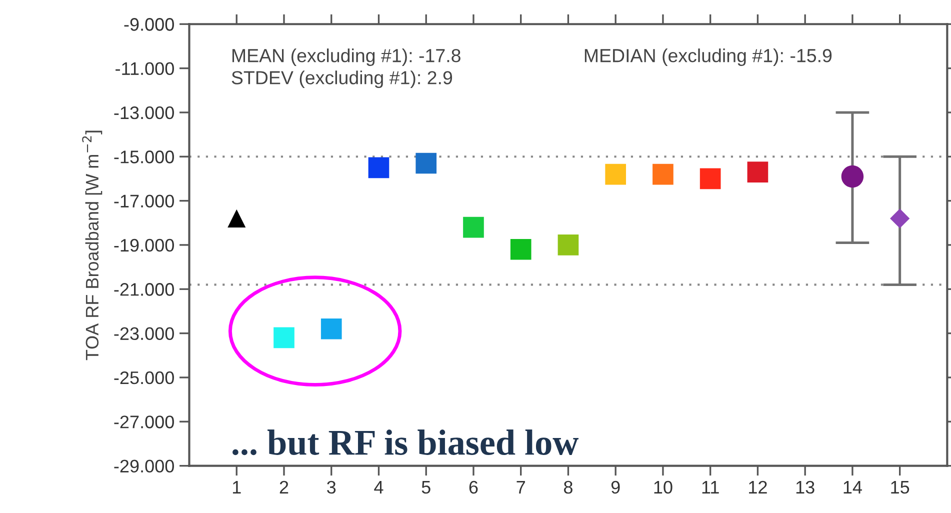 The height and width of the screenshot is (513, 951). What do you see at coordinates (144, 157) in the screenshot?
I see `y-tick-label: -15.000` at bounding box center [144, 157].